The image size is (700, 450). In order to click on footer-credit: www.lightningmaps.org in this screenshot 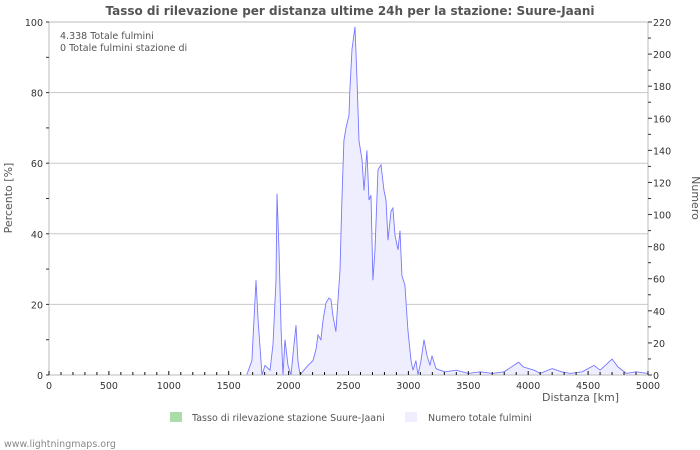, I will do `click(60, 444)`.